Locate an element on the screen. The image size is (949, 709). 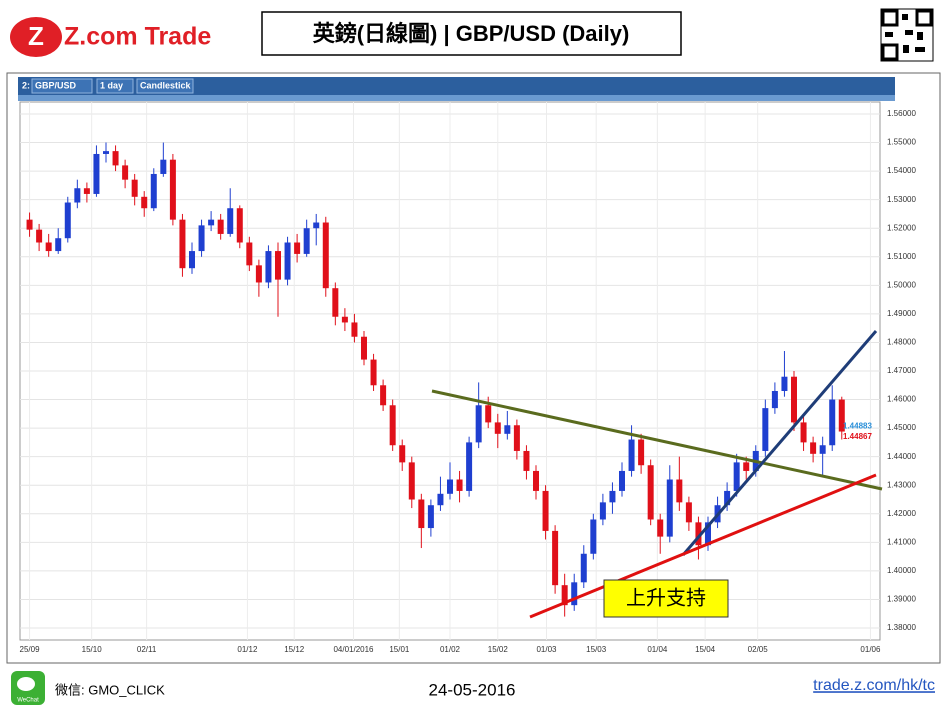
x-tick-label: 15/02 is located at coordinates (498, 649).